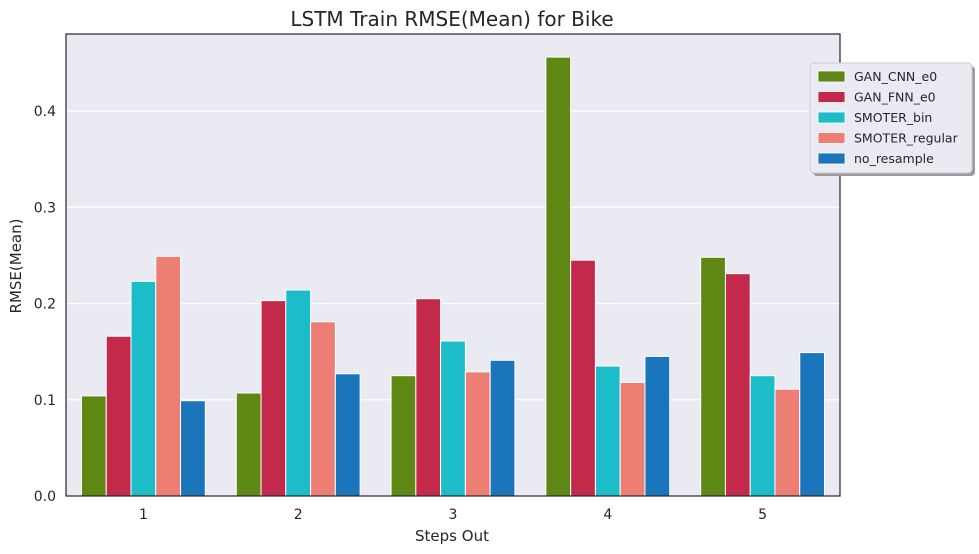 The height and width of the screenshot is (554, 979). Describe the element at coordinates (45, 401) in the screenshot. I see `y-tick-label: 0.1` at that location.